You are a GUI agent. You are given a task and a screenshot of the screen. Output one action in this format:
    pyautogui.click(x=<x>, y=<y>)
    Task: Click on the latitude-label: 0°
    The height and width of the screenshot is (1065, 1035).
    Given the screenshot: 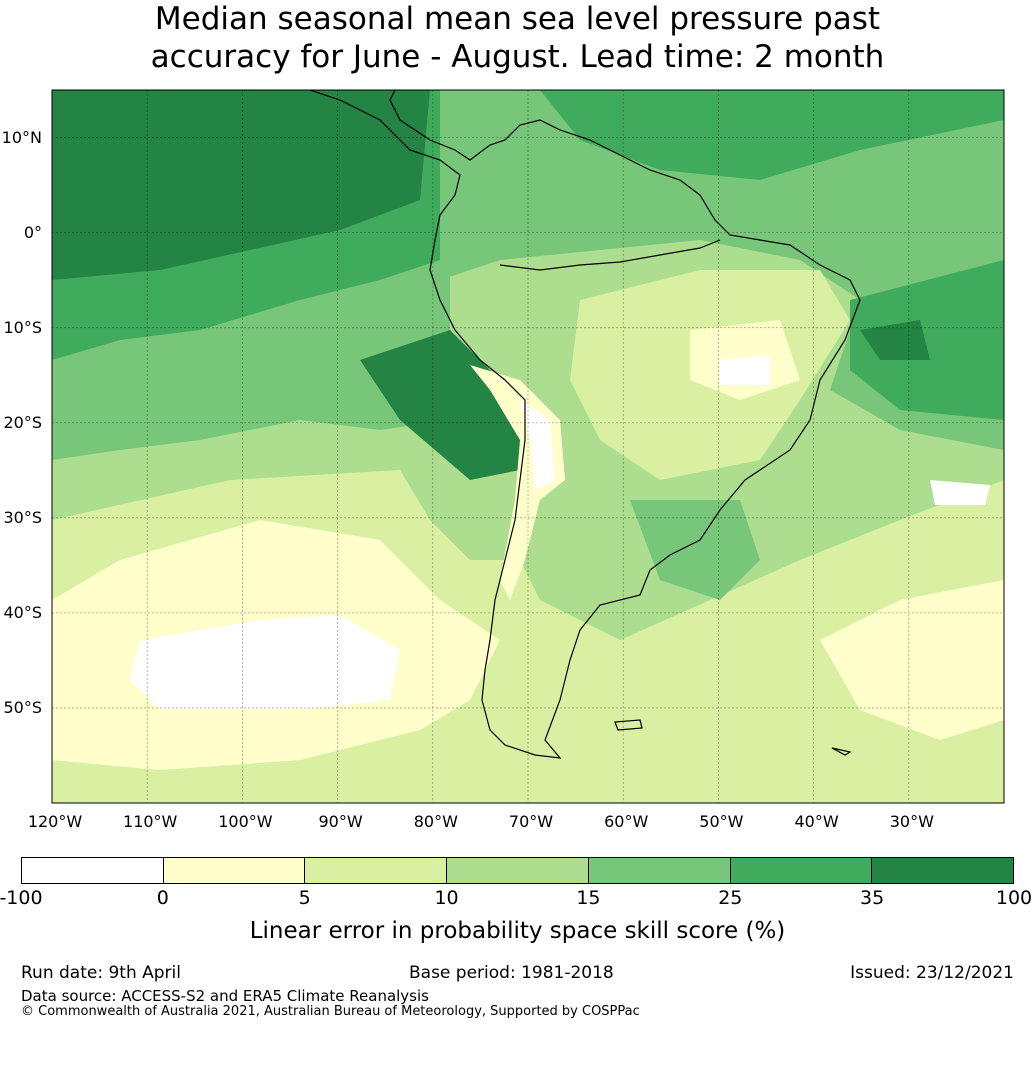 What is the action you would take?
    pyautogui.click(x=32, y=232)
    